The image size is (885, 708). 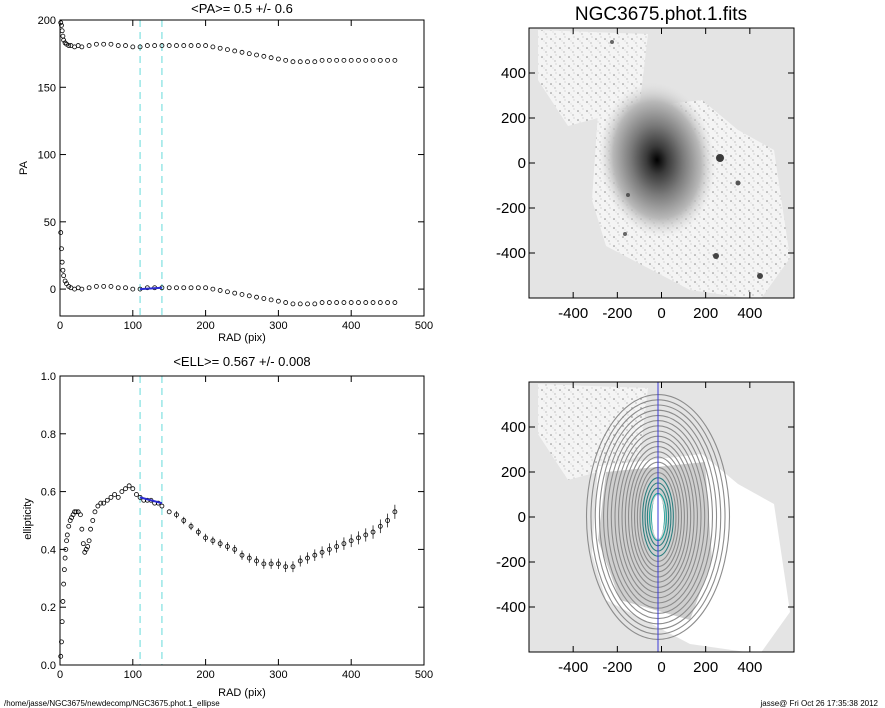 I want to click on y-tick-label: 0.4, so click(x=48, y=550).